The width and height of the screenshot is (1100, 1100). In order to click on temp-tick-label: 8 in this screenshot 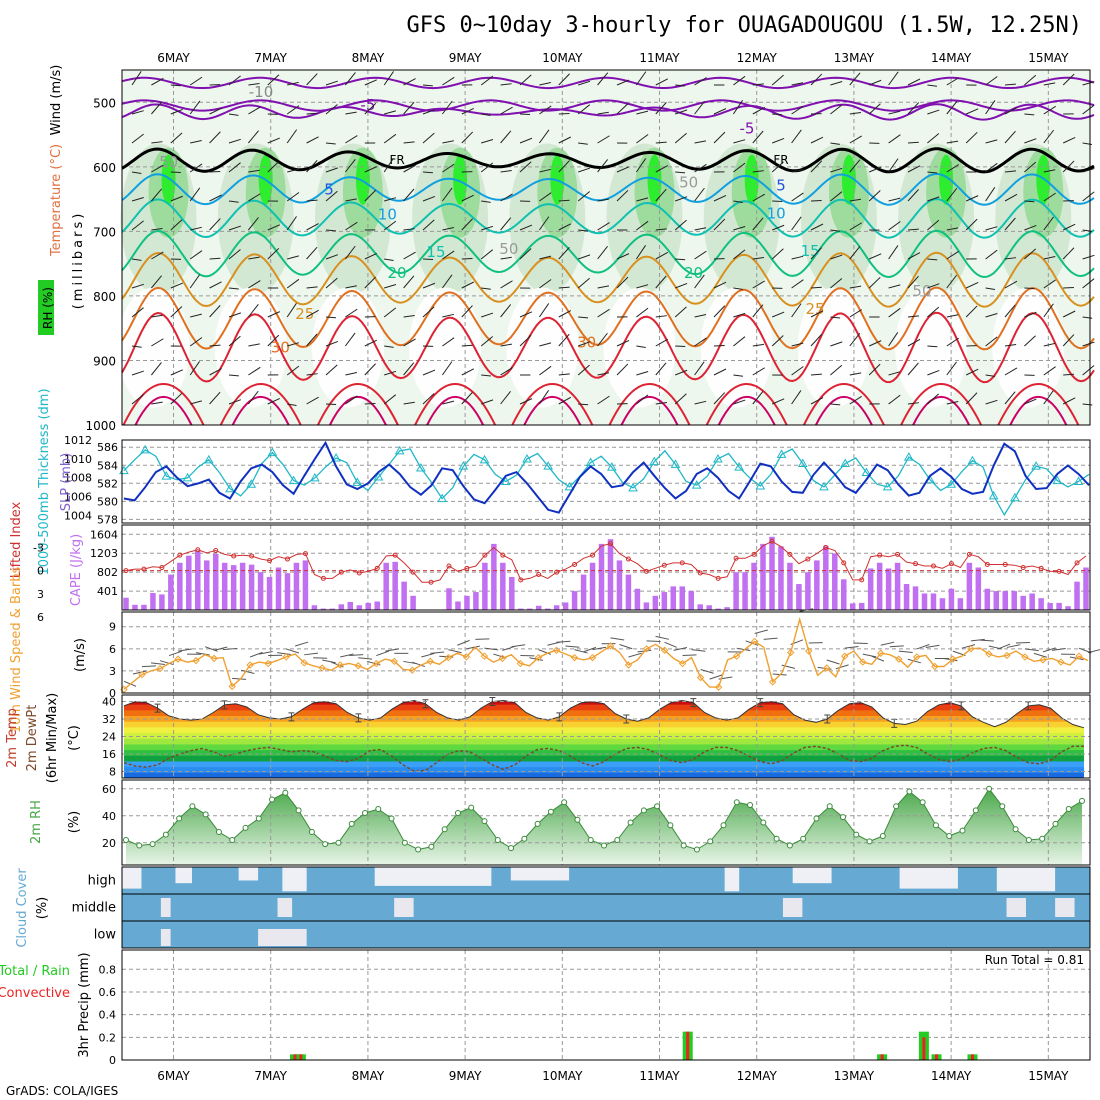, I will do `click(112, 771)`.